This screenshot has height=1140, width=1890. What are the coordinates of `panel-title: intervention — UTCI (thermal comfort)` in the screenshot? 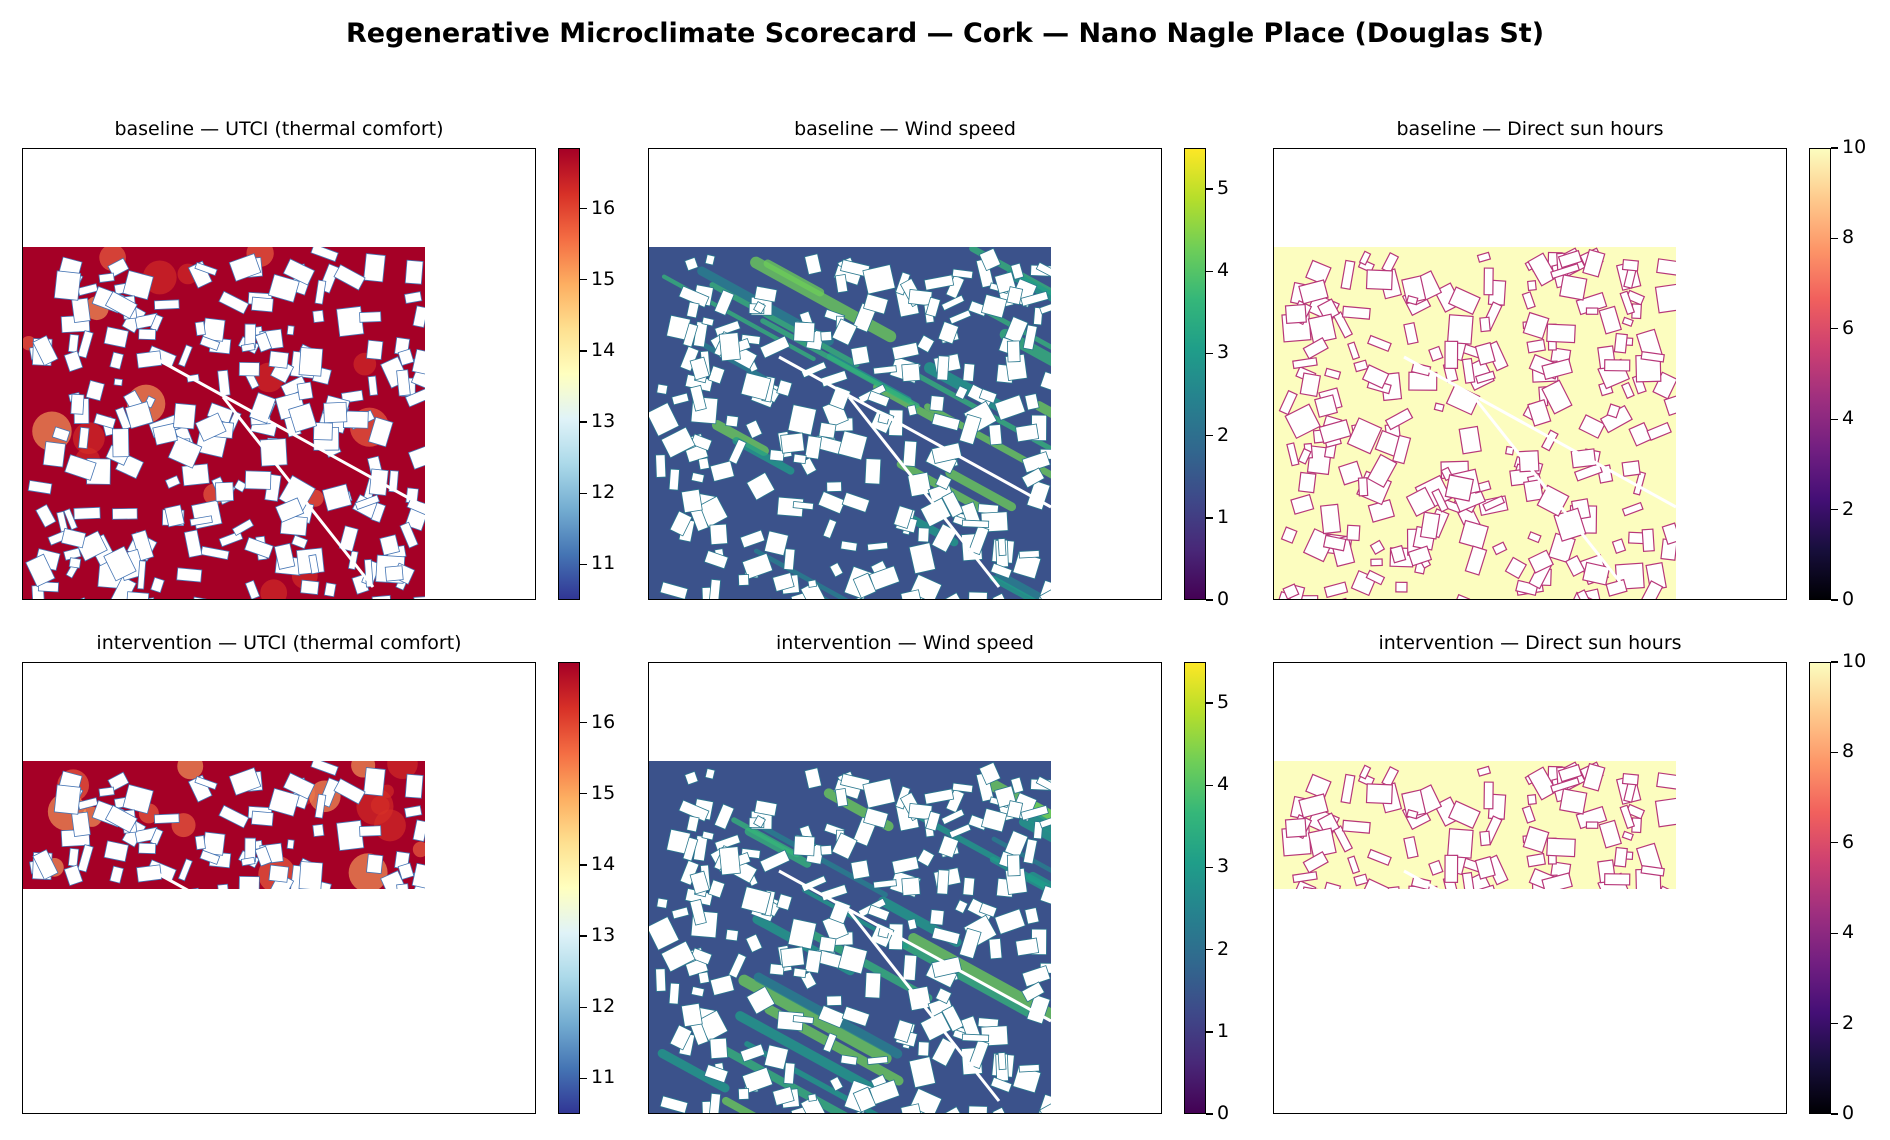 It's located at (279, 643).